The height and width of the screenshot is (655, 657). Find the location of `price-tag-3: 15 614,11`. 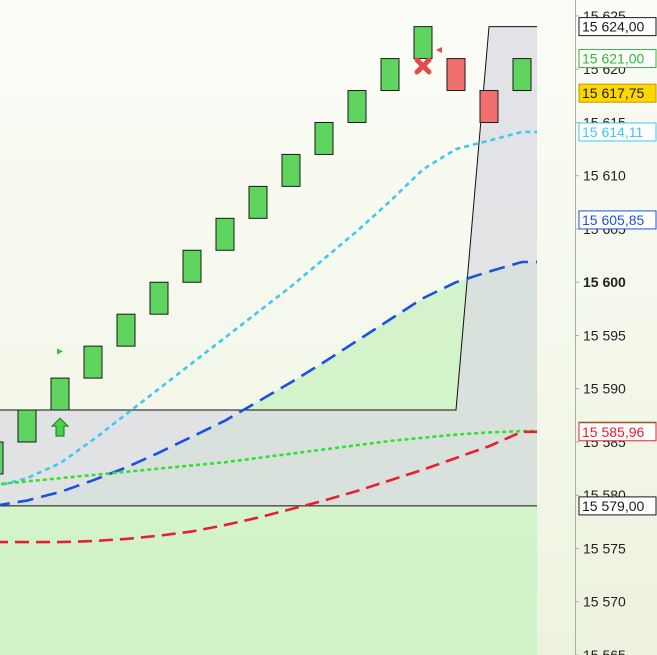

price-tag-3: 15 614,11 is located at coordinates (617, 132).